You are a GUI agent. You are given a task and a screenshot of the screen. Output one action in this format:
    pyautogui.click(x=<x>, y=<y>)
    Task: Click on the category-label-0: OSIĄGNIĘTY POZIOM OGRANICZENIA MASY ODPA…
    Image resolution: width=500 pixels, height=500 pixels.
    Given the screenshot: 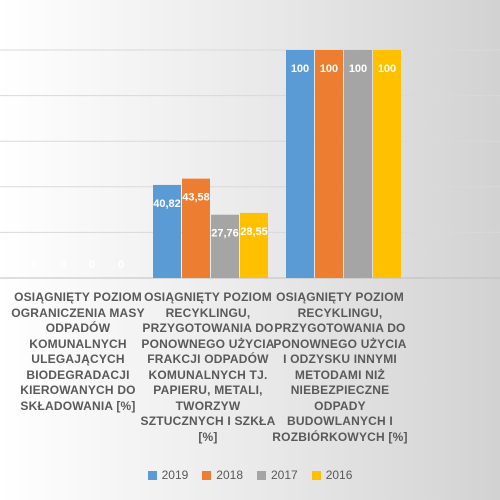 What is the action you would take?
    pyautogui.click(x=78, y=351)
    